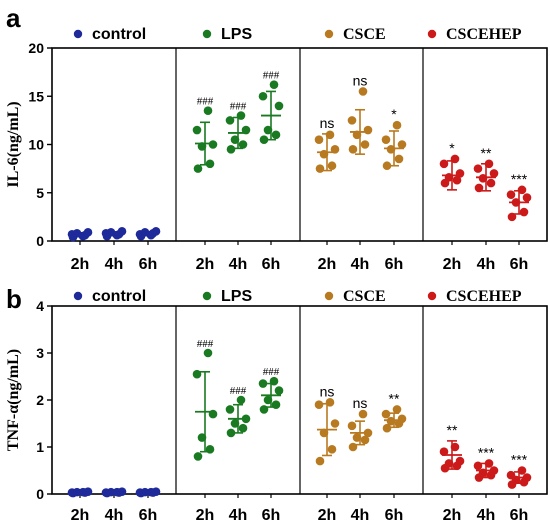 The image size is (550, 528). What do you see at coordinates (36, 145) in the screenshot?
I see `y-tick-label: 10` at bounding box center [36, 145].